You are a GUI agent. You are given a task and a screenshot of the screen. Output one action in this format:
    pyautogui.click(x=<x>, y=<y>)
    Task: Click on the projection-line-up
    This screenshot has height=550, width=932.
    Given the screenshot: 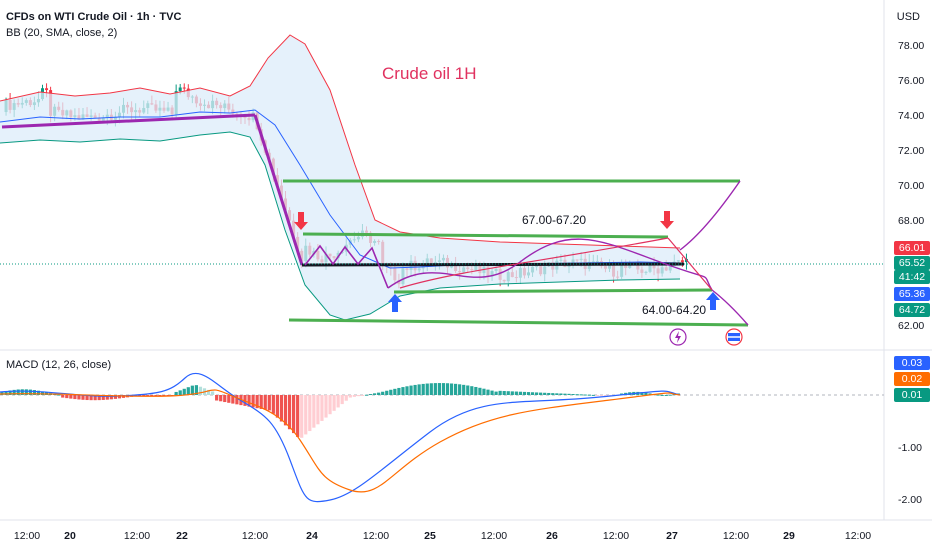 What is the action you would take?
    pyautogui.click(x=534, y=263)
    